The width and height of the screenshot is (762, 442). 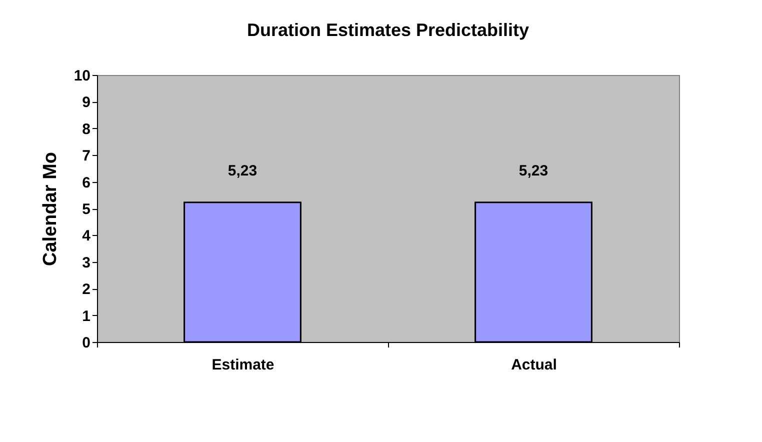 I want to click on y-tick-label: 3, so click(x=86, y=263).